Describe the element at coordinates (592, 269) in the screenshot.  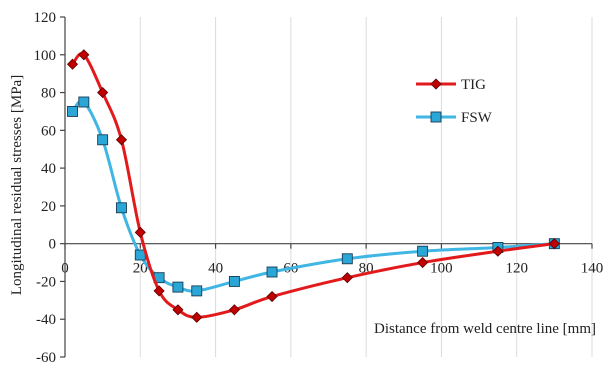
I see `x-tick-label: 140` at that location.